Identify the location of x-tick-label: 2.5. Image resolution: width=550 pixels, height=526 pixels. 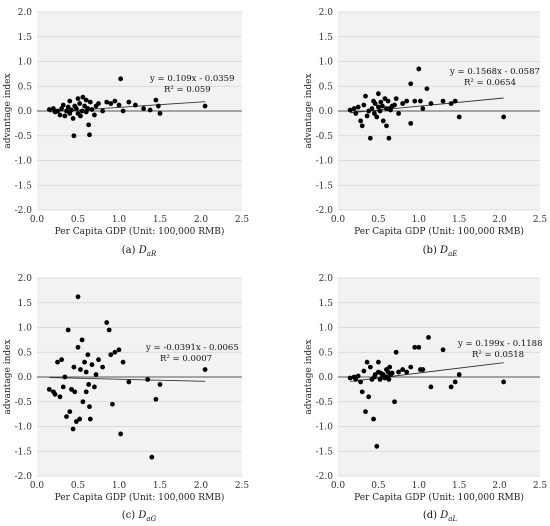
(242, 486).